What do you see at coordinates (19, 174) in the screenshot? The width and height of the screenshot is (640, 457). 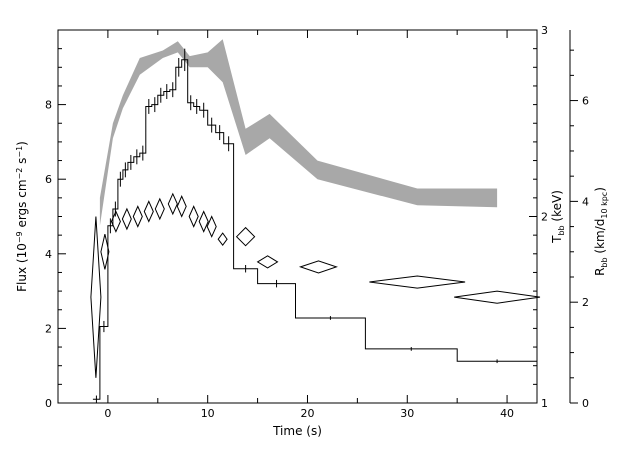 I see `flux-label-exp-2: −2` at bounding box center [19, 174].